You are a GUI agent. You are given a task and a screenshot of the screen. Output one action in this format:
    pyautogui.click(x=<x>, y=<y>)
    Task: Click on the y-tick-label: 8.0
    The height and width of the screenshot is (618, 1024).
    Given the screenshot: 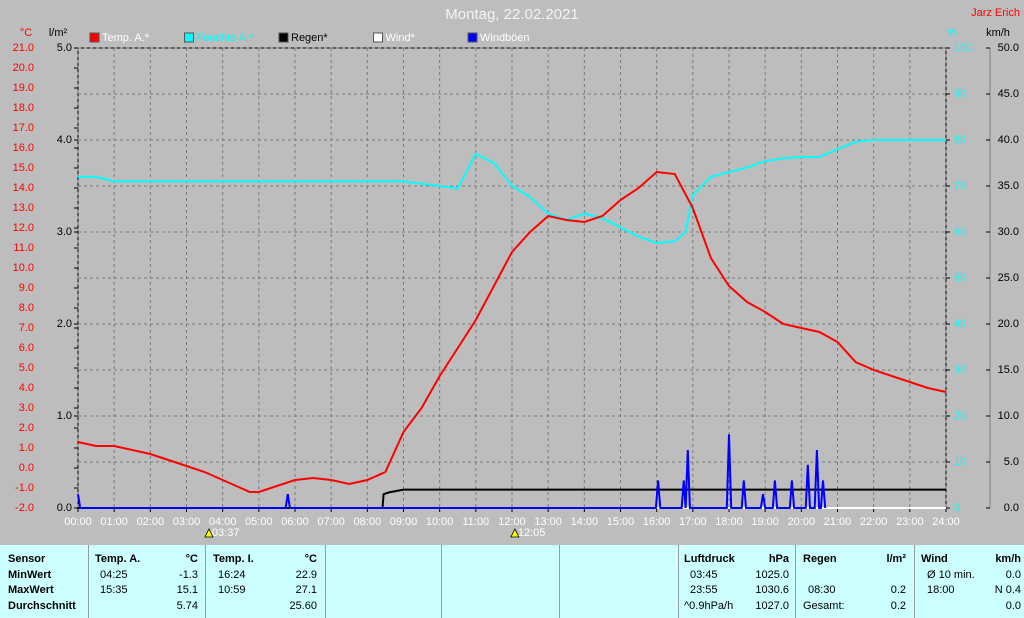 What is the action you would take?
    pyautogui.click(x=26, y=308)
    